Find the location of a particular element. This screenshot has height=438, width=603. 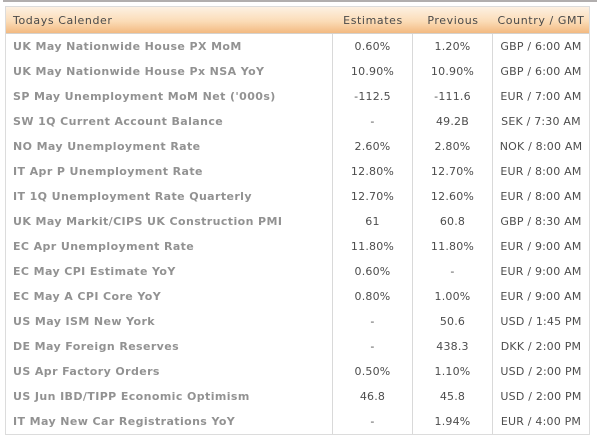

previous-value: 49.2B is located at coordinates (453, 121).